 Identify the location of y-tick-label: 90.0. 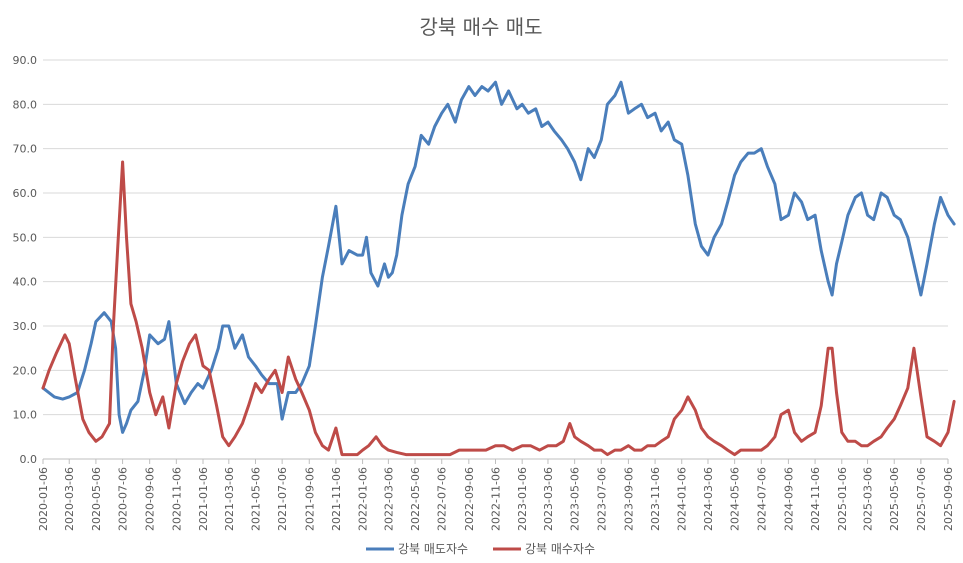
(25, 60).